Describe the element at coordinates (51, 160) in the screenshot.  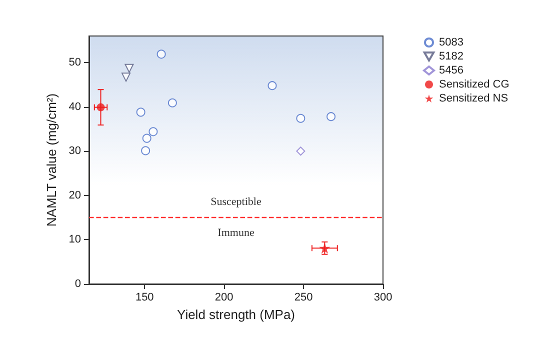
I see `y-axis-title: NAMLT value (mg/cm²)` at that location.